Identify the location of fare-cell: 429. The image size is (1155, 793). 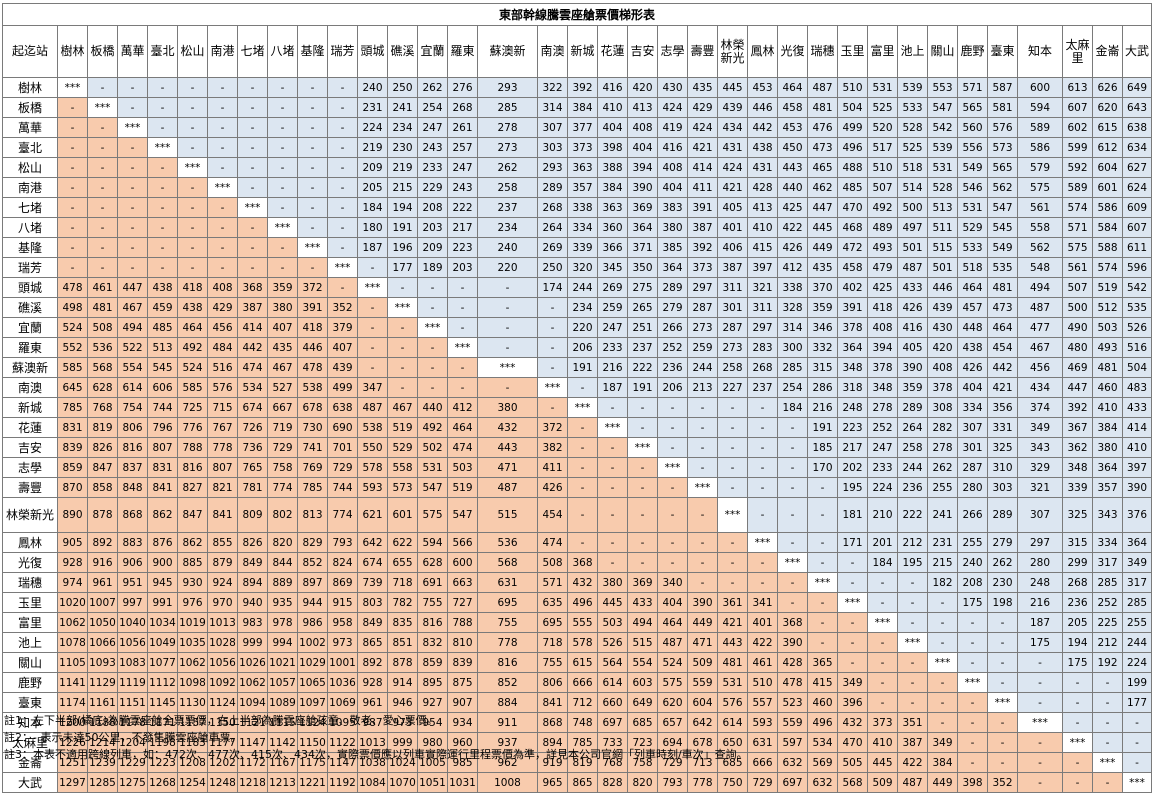
(222, 307).